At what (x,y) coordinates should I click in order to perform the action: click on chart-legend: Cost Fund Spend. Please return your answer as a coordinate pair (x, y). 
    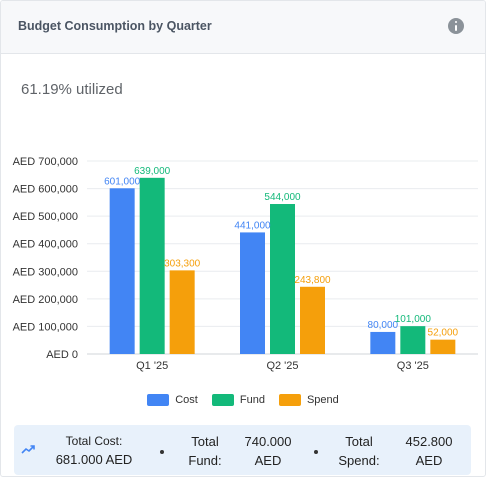
    Looking at the image, I should click on (243, 400).